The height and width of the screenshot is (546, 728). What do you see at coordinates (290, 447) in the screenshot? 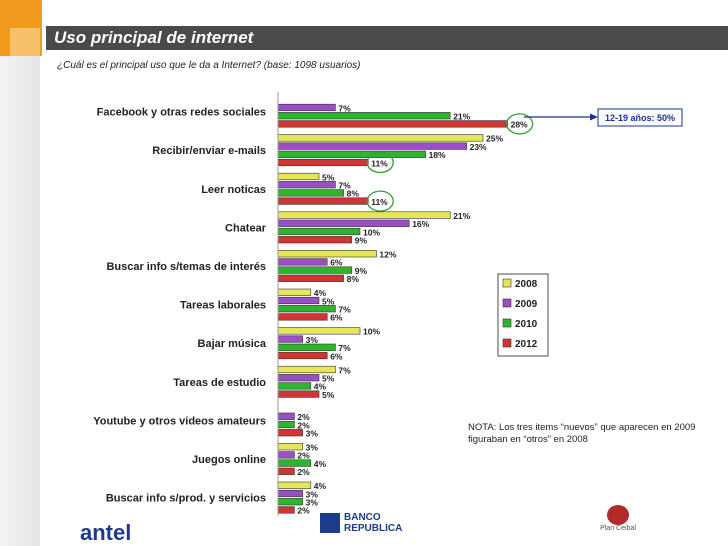
I see `bar-juegos-online-2008` at bounding box center [290, 447].